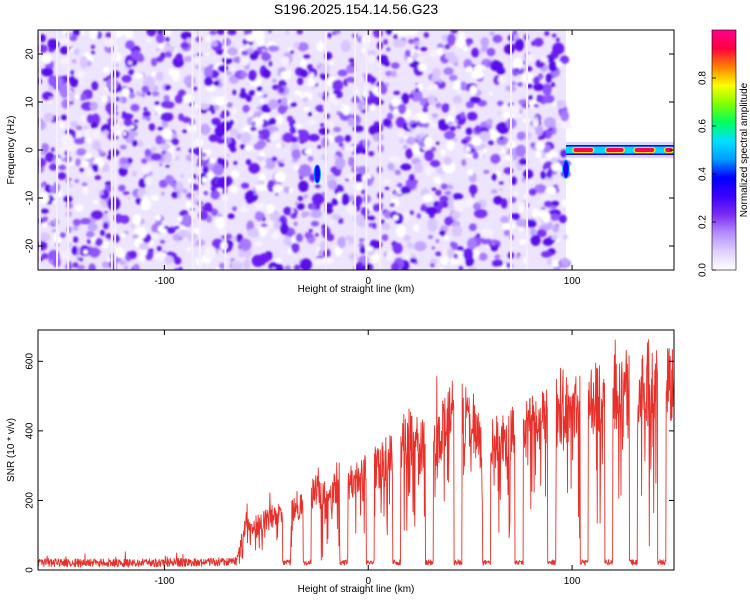  I want to click on spectrogram-y-tick-label: -20, so click(30, 245).